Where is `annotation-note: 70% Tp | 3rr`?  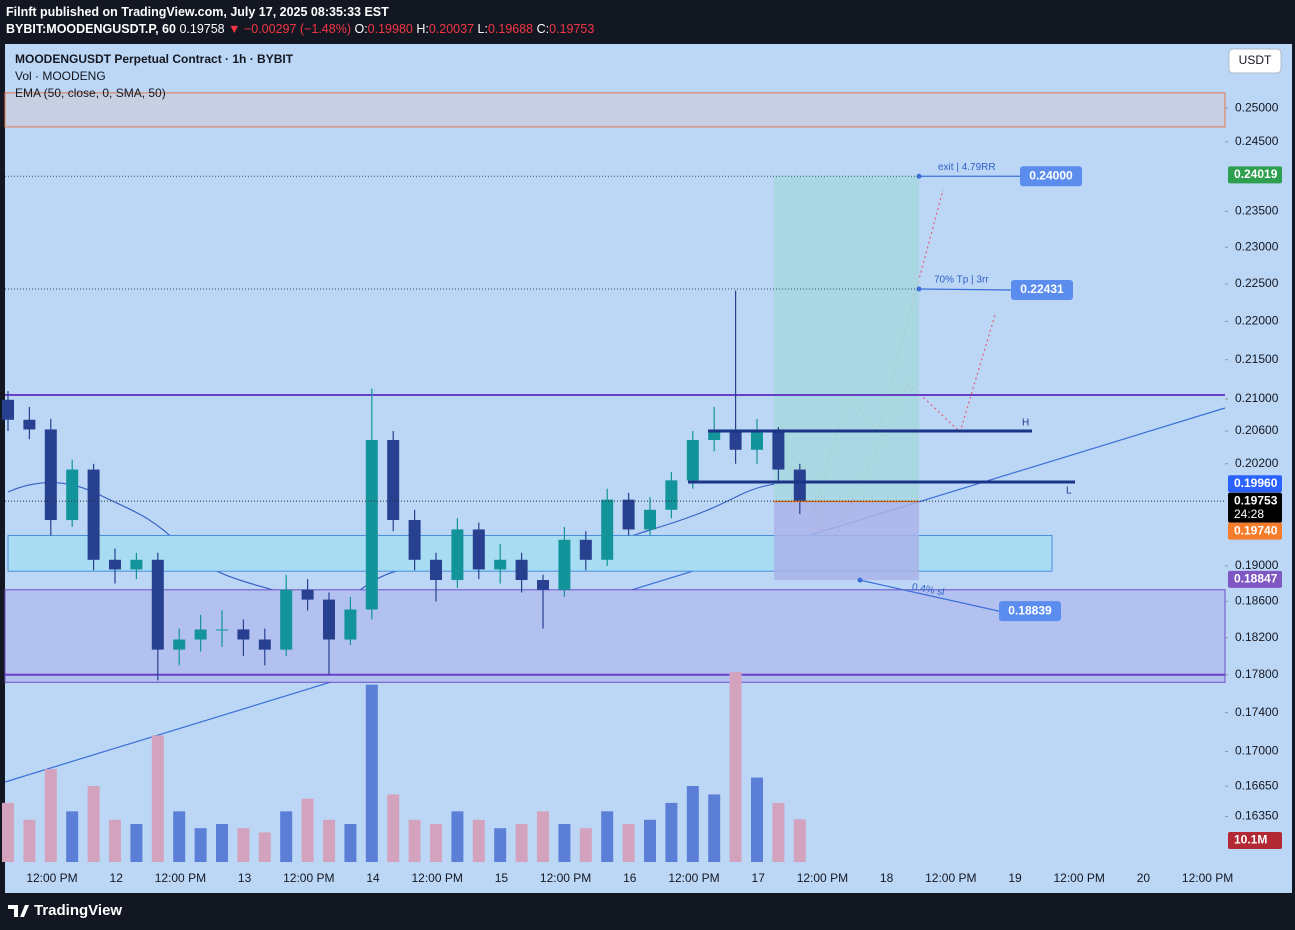
annotation-note: 70% Tp | 3rr is located at coordinates (961, 280).